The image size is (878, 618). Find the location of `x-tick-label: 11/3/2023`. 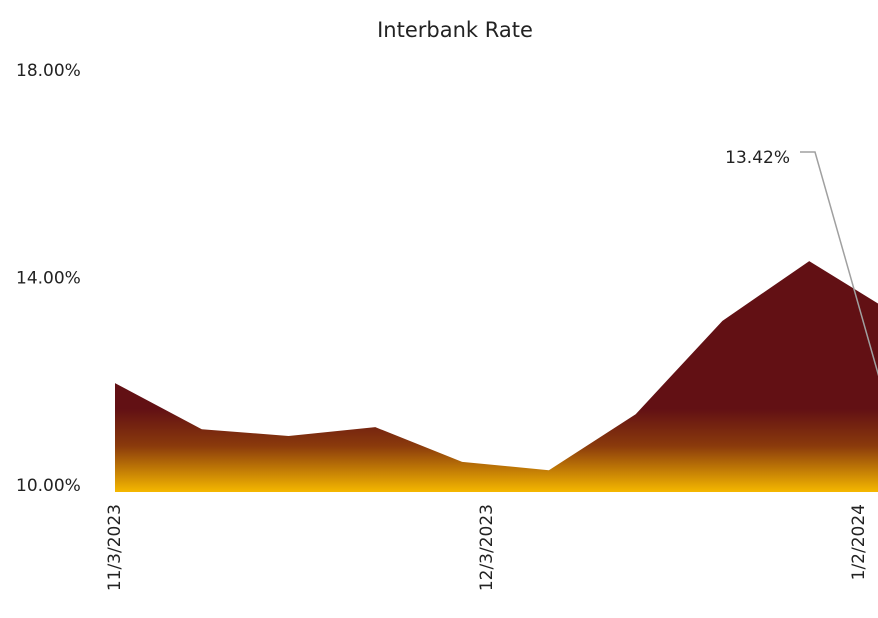

x-tick-label: 11/3/2023 is located at coordinates (115, 547).